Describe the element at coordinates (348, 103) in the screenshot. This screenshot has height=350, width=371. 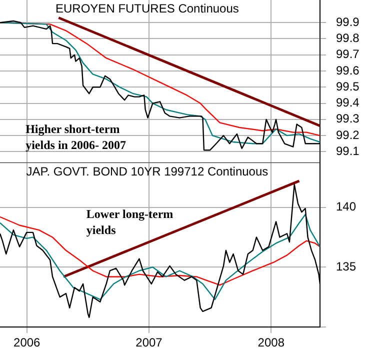
I see `y-tick-label: 99.4` at that location.